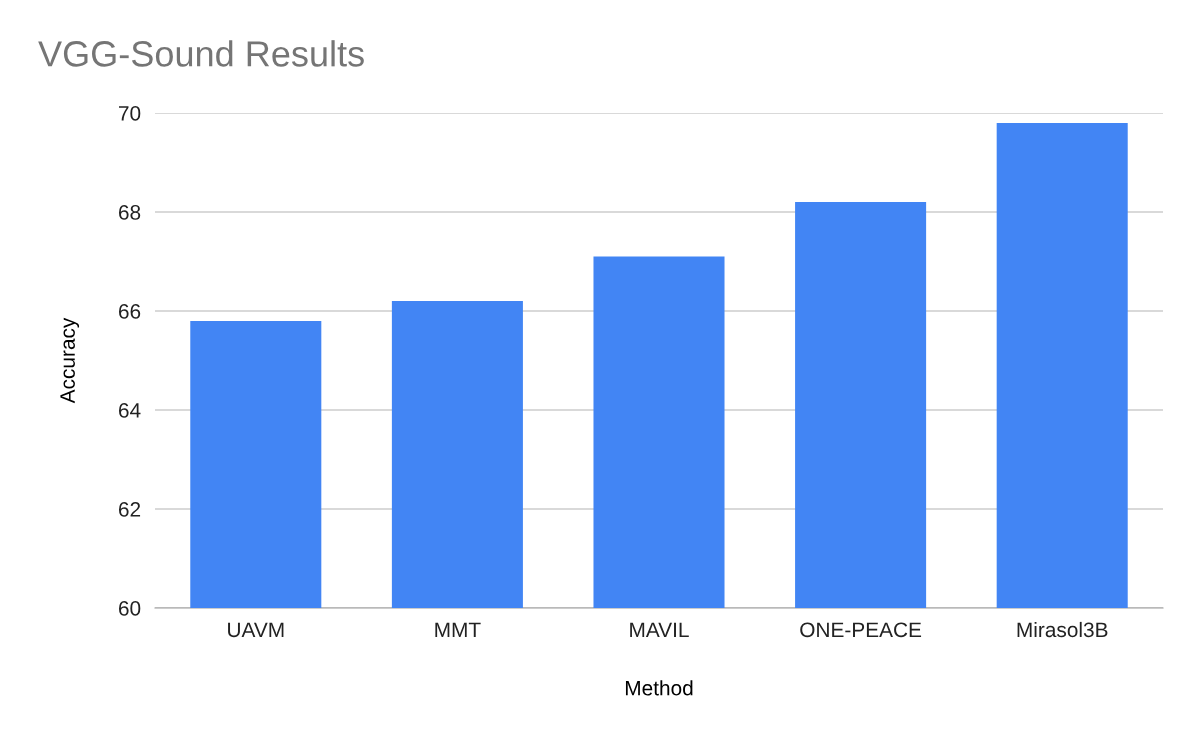 Image resolution: width=1200 pixels, height=742 pixels. What do you see at coordinates (1062, 629) in the screenshot?
I see `x-tick-label: Mirasol3B` at bounding box center [1062, 629].